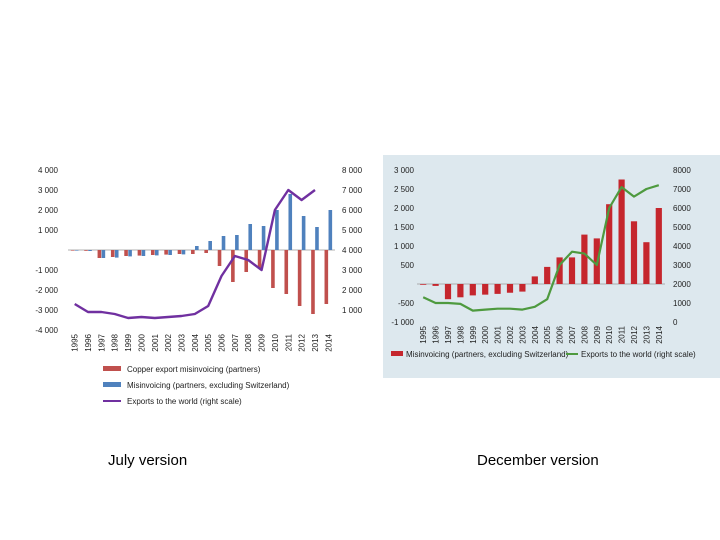 The image size is (720, 540). Describe the element at coordinates (560, 334) in the screenshot. I see `december-x-tick-2006: 2006` at that location.